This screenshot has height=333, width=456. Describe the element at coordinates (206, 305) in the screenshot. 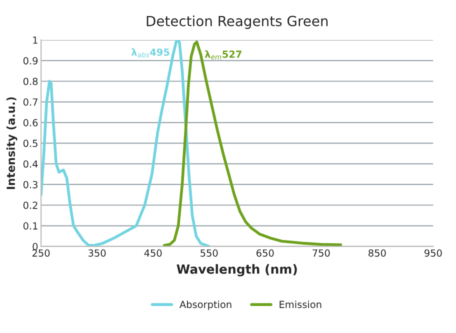

I see `legend-label: Absorption` at that location.